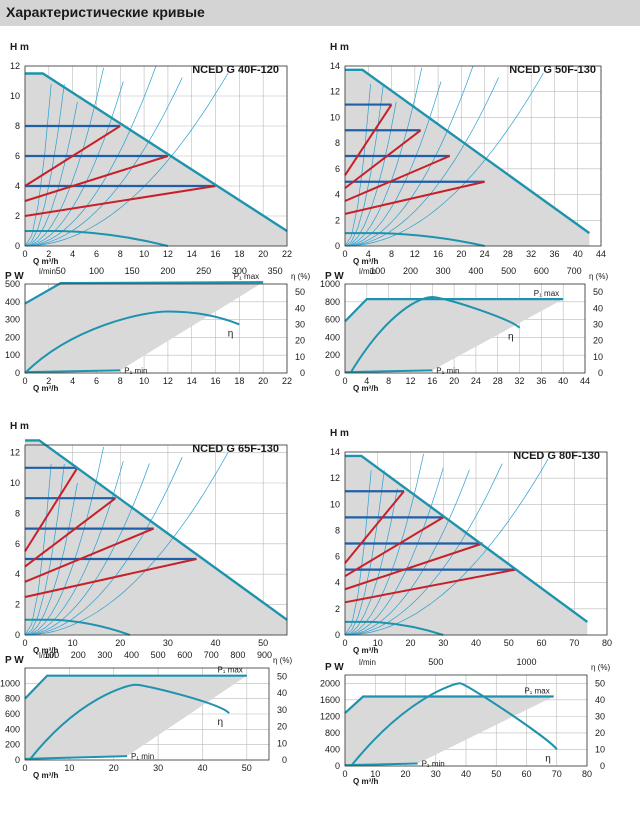 Image resolution: width=640 pixels, height=817 pixels. I want to click on h-x-tick-label: 14, so click(192, 254).